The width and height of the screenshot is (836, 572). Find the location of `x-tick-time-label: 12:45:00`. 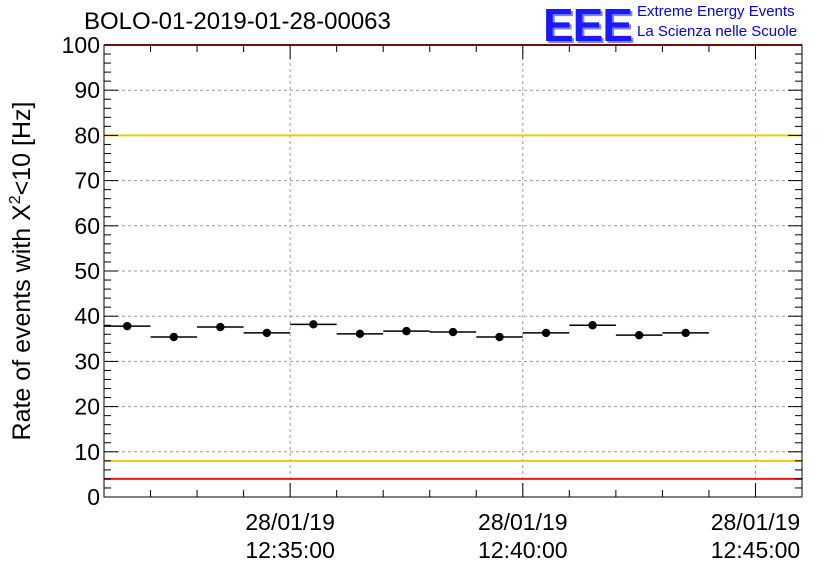

x-tick-time-label: 12:45:00 is located at coordinates (756, 550).